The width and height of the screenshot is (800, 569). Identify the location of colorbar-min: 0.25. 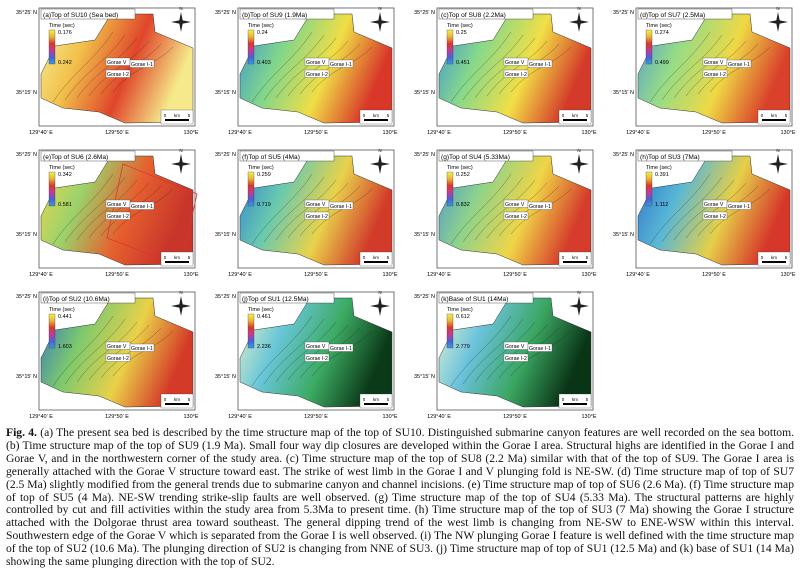
(461, 33).